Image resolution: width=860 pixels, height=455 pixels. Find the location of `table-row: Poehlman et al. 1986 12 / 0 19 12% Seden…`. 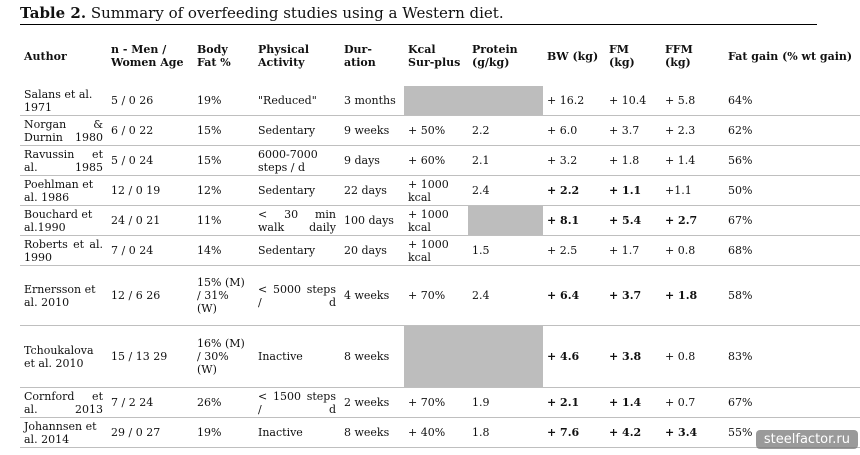

table-row: Poehlman et al. 1986 12 / 0 19 12% Seden… is located at coordinates (440, 190).